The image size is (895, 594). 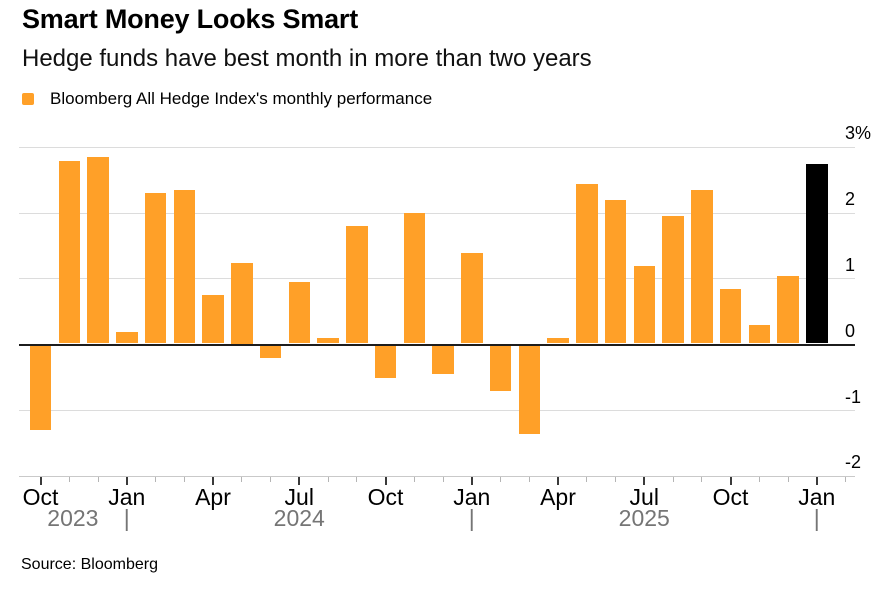 What do you see at coordinates (850, 199) in the screenshot?
I see `y-axis-label: 2` at bounding box center [850, 199].